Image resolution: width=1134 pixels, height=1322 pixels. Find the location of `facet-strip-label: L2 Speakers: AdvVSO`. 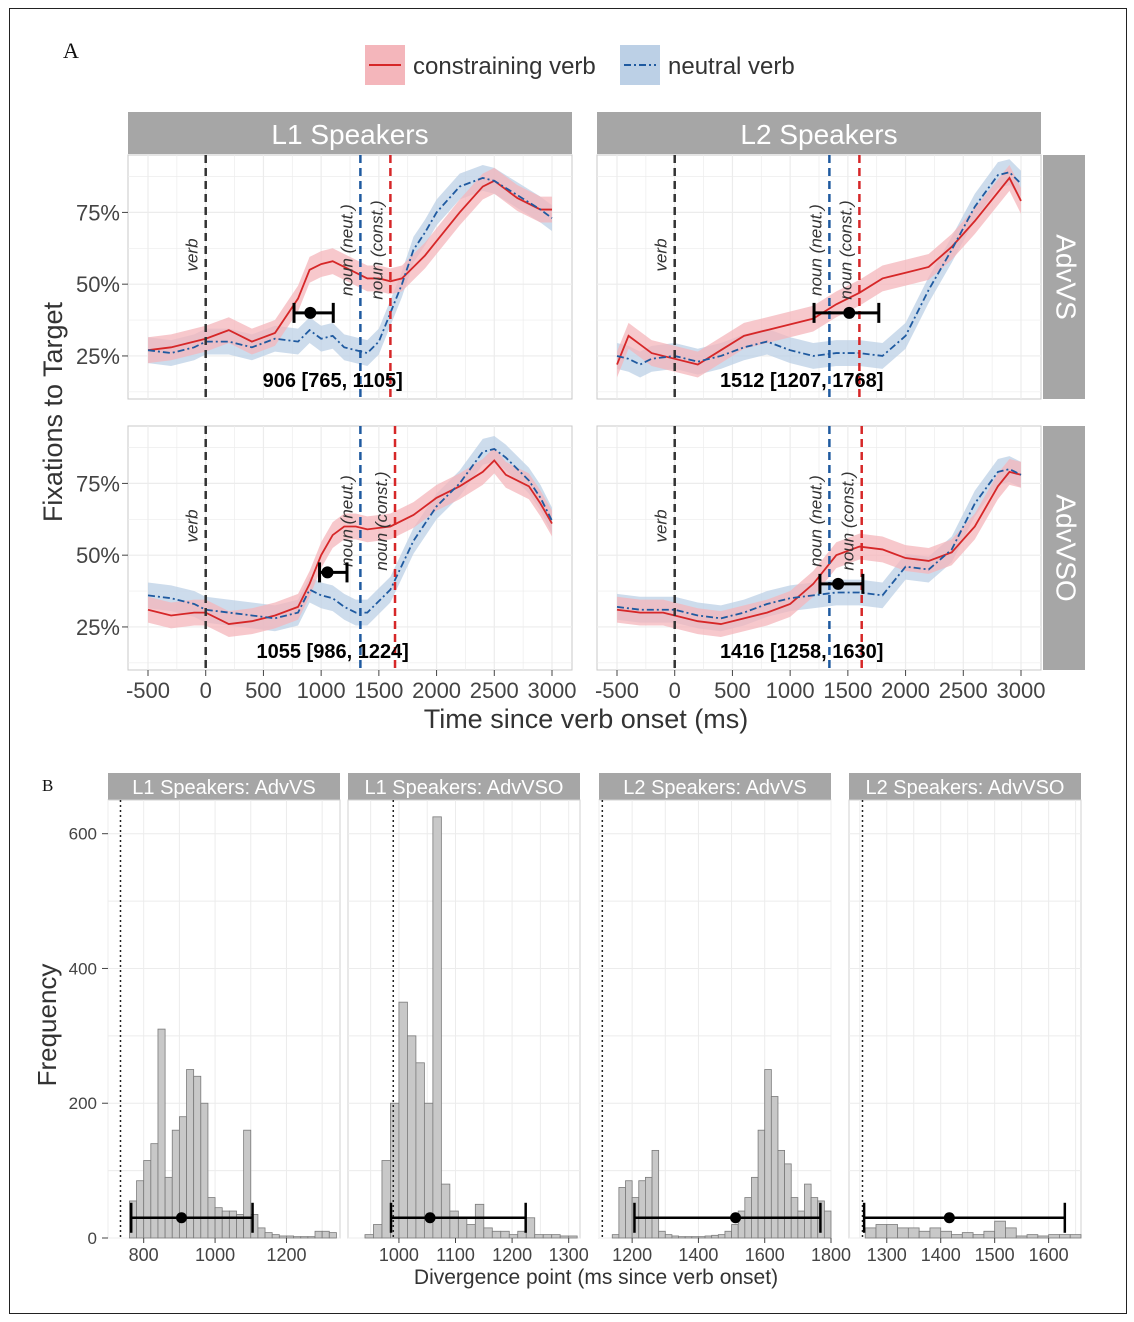

facet-strip-label: L2 Speakers: AdvVSO is located at coordinates (964, 788).